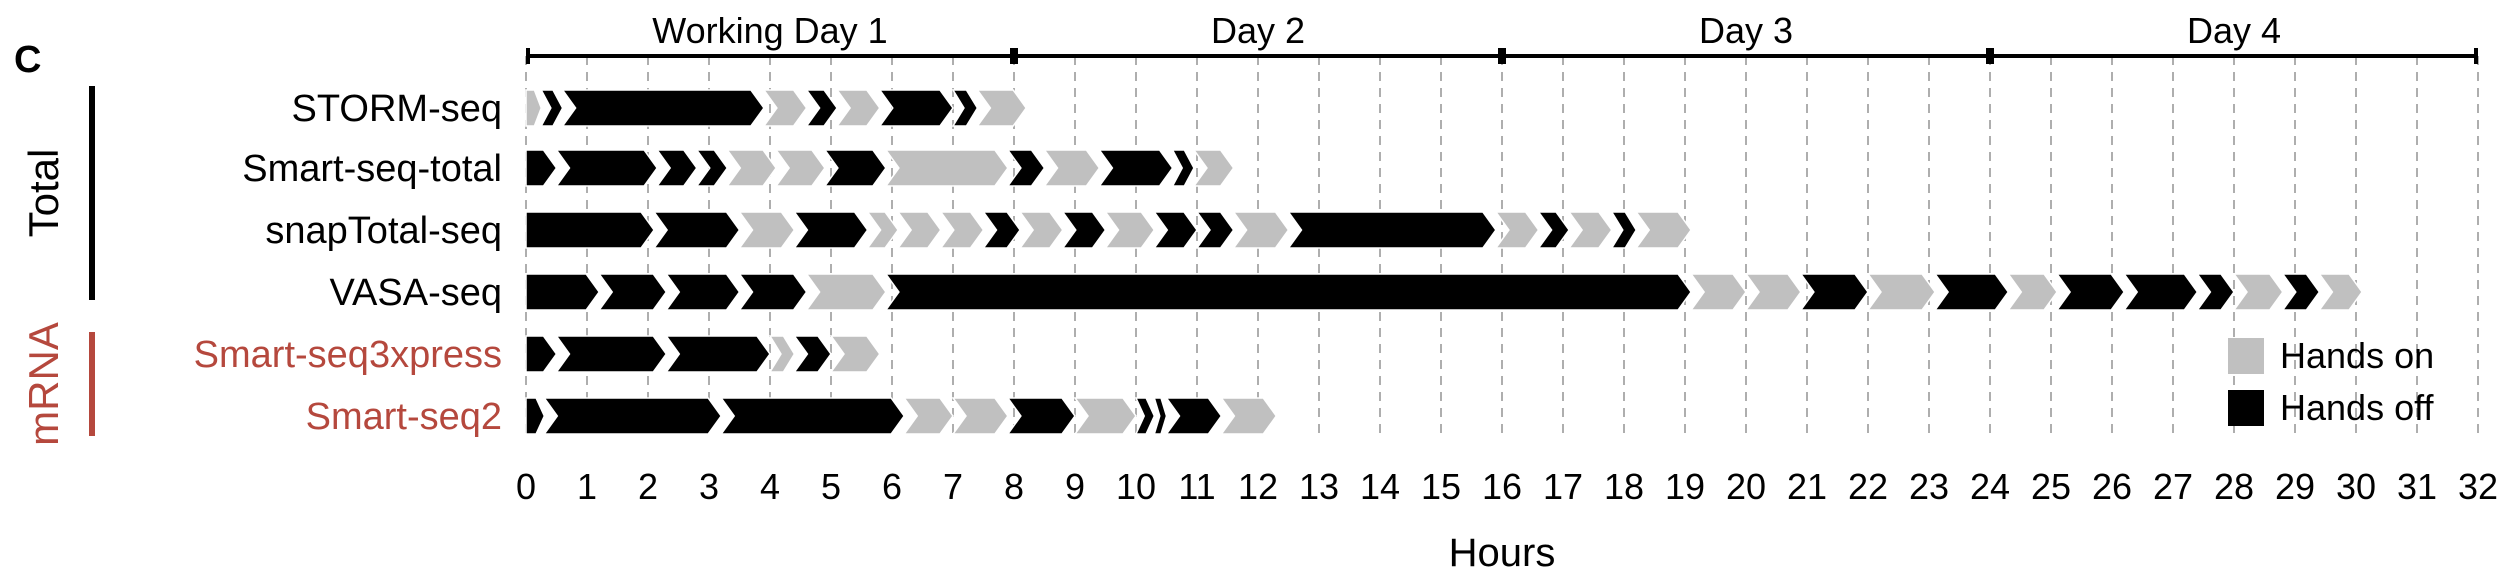 The image size is (2506, 576). Describe the element at coordinates (1746, 486) in the screenshot. I see `x-tick-label: 20` at that location.